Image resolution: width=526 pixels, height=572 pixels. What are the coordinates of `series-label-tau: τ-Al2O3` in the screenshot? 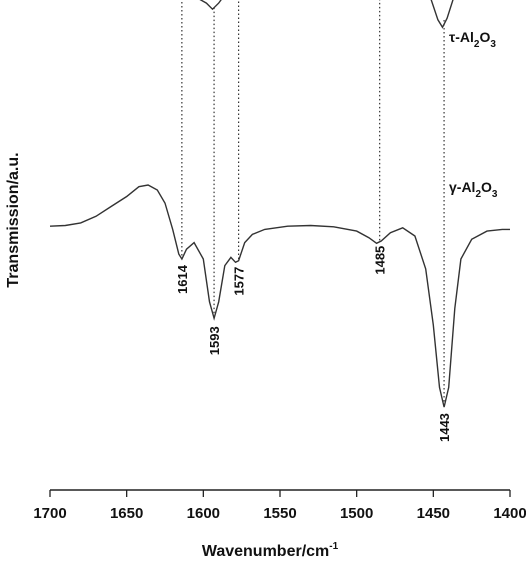 It's located at (472, 39).